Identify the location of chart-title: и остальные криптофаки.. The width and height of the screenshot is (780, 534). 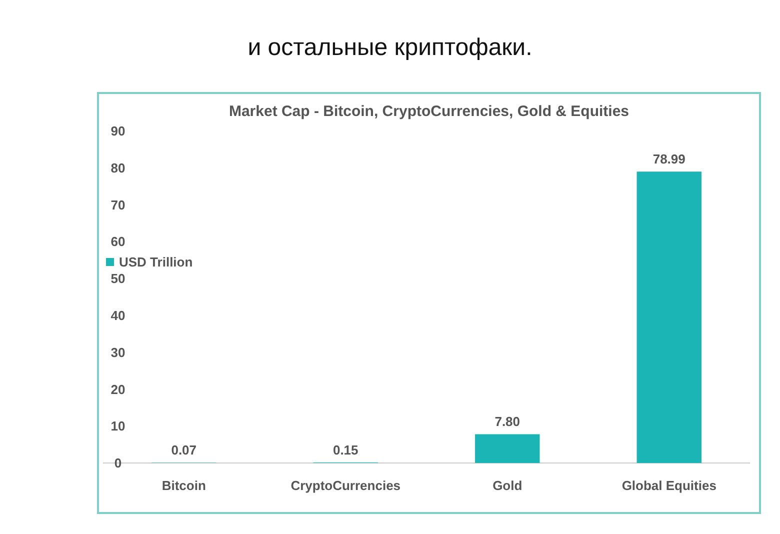
(390, 47).